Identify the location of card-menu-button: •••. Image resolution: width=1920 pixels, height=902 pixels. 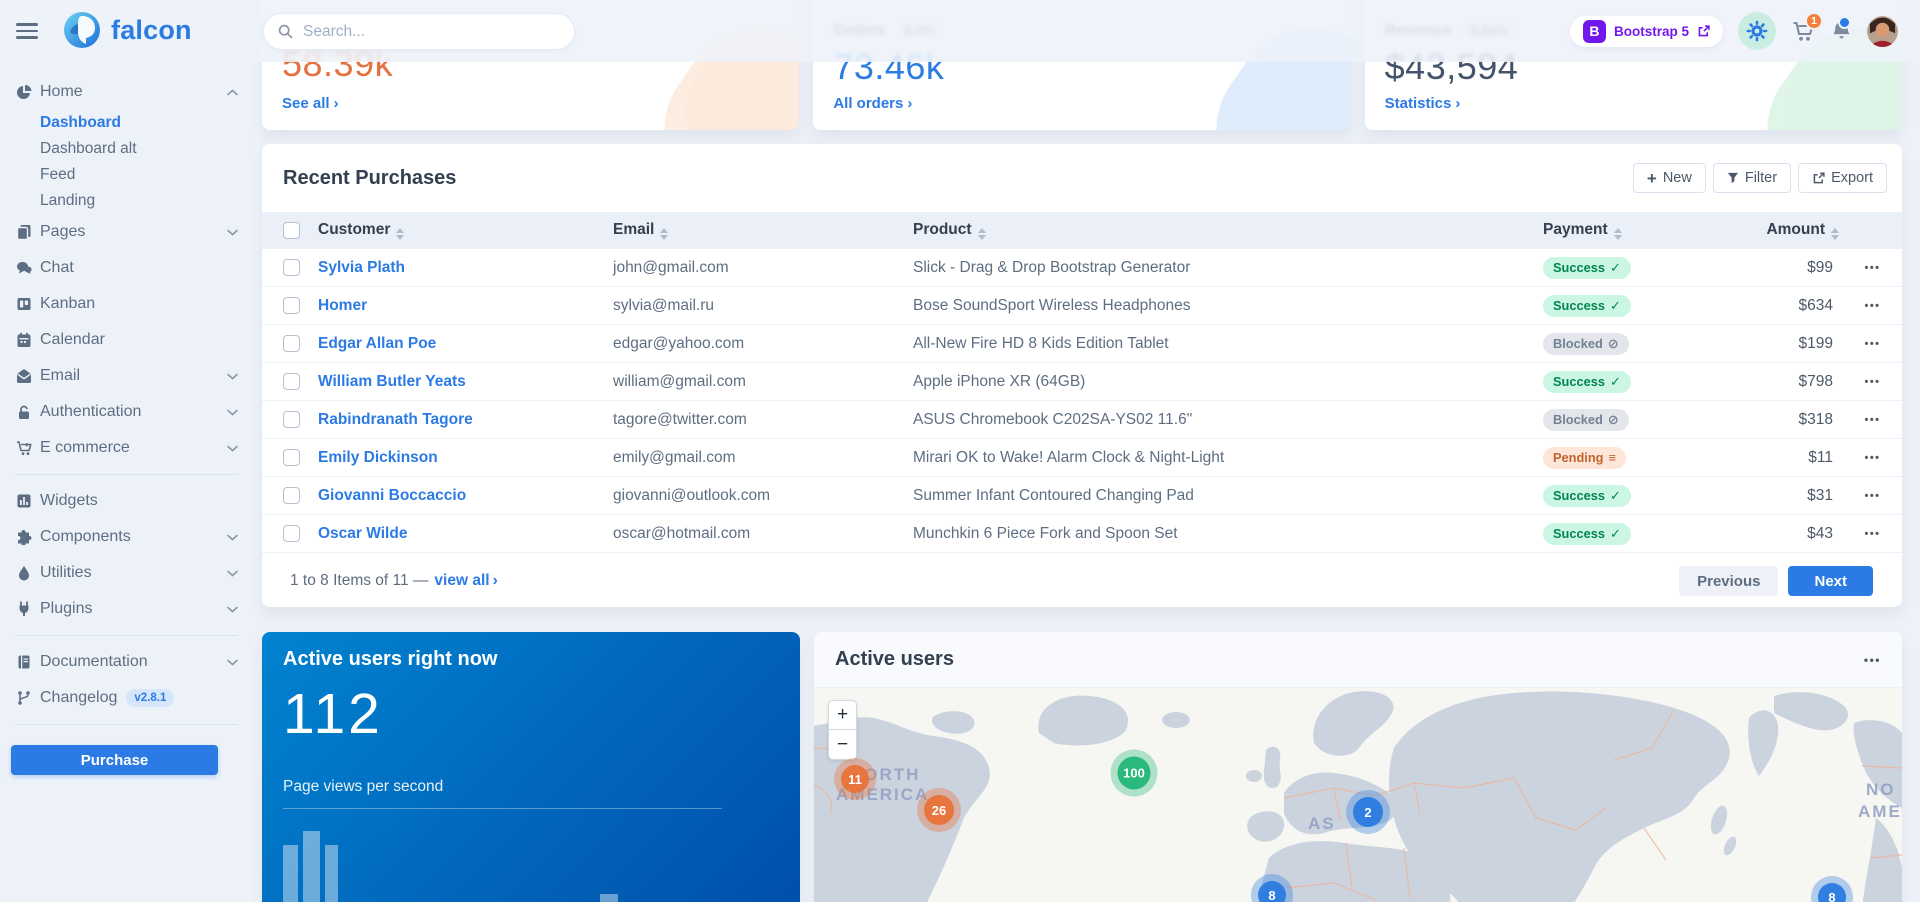
(1872, 659).